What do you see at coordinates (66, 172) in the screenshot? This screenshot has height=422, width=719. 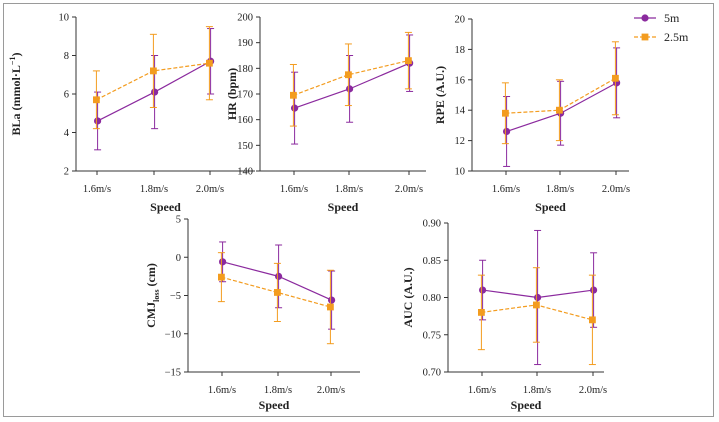 I see `y-tick-label: 2` at bounding box center [66, 172].